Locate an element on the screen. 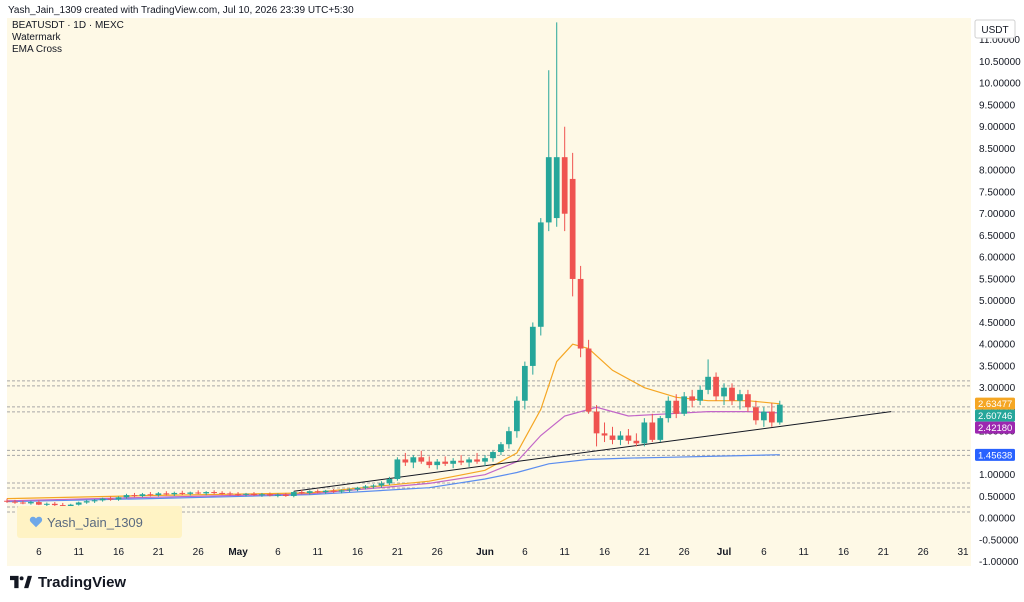  y-tick-label: 10.00000 is located at coordinates (1000, 84).